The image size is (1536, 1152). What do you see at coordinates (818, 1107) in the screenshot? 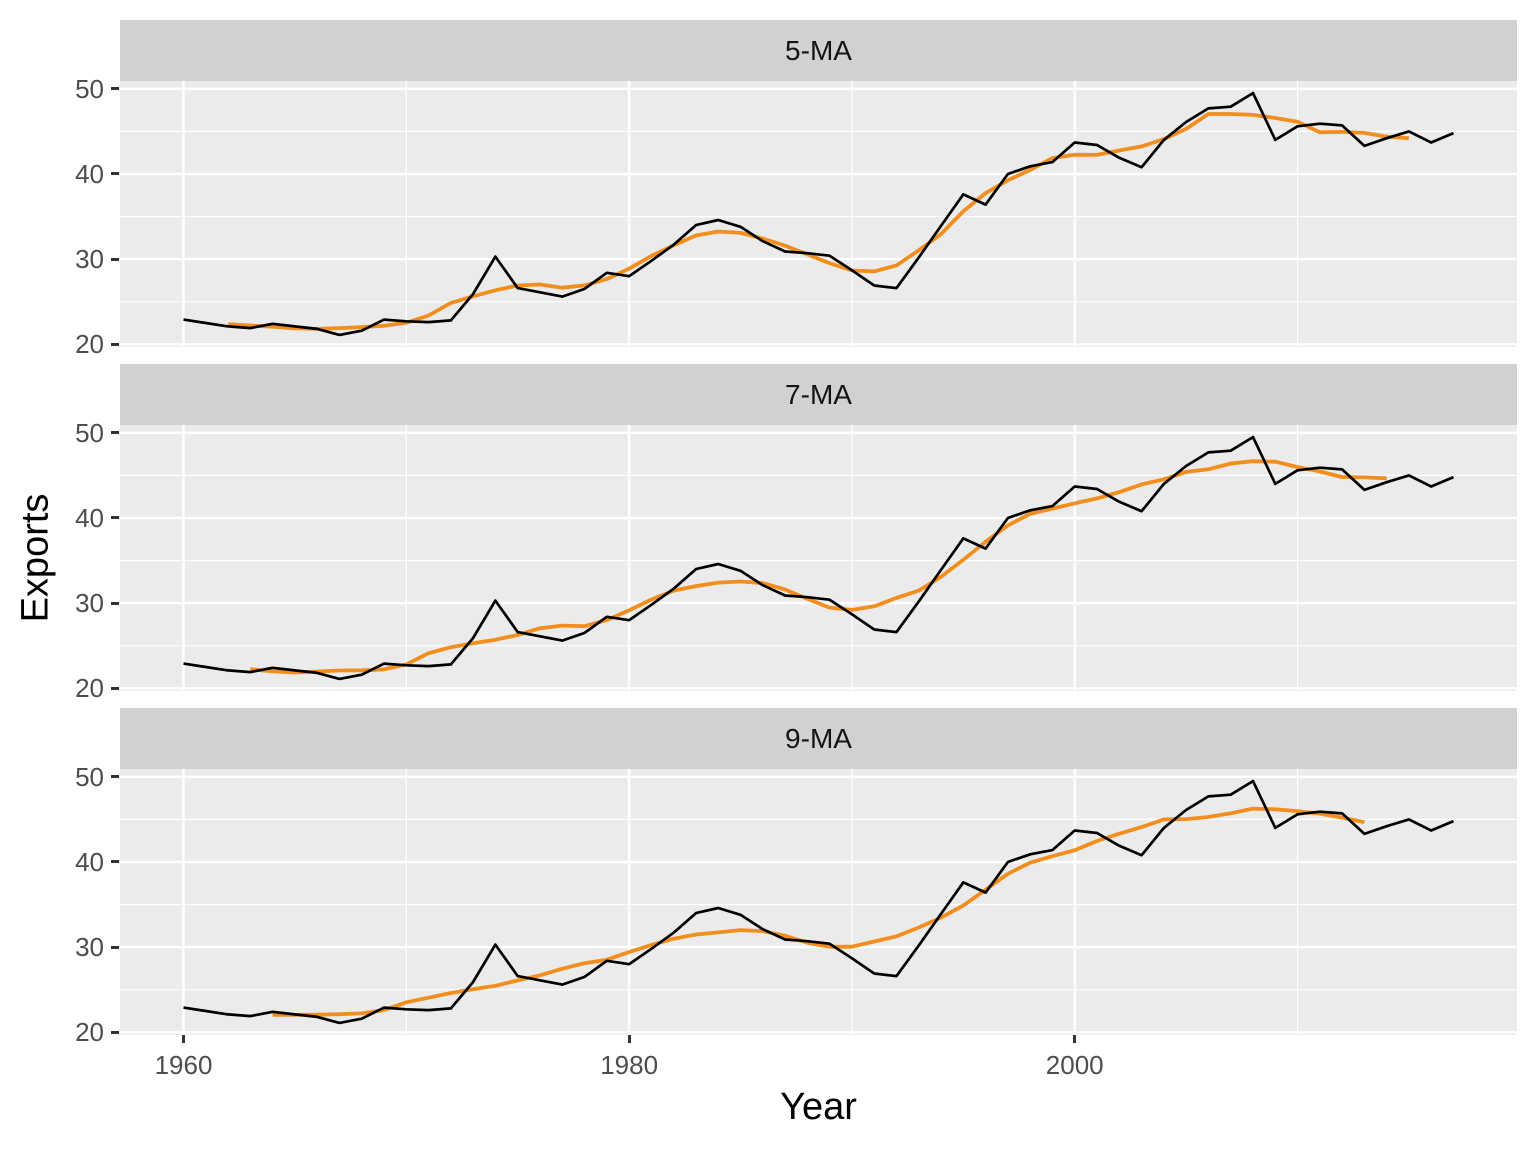
I see `x-axis-title: Year` at bounding box center [818, 1107].